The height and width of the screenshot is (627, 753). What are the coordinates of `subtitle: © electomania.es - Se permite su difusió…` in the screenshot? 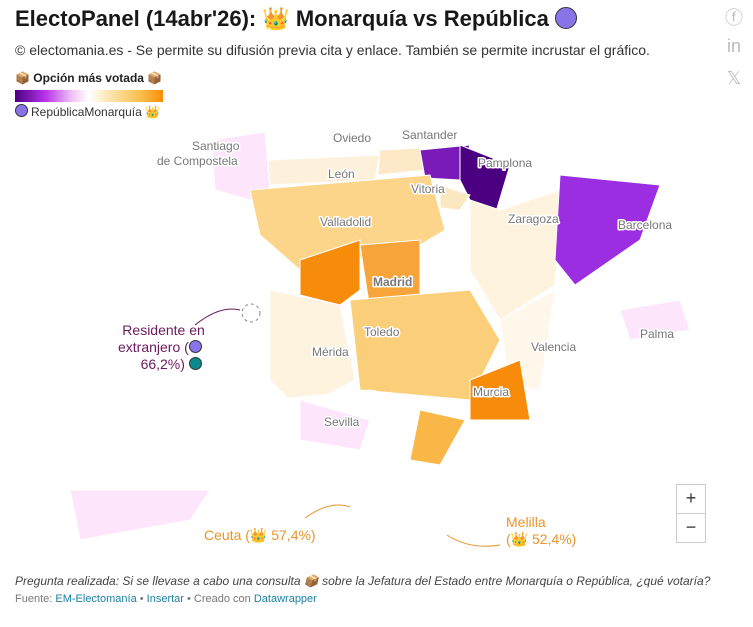 It's located at (332, 50).